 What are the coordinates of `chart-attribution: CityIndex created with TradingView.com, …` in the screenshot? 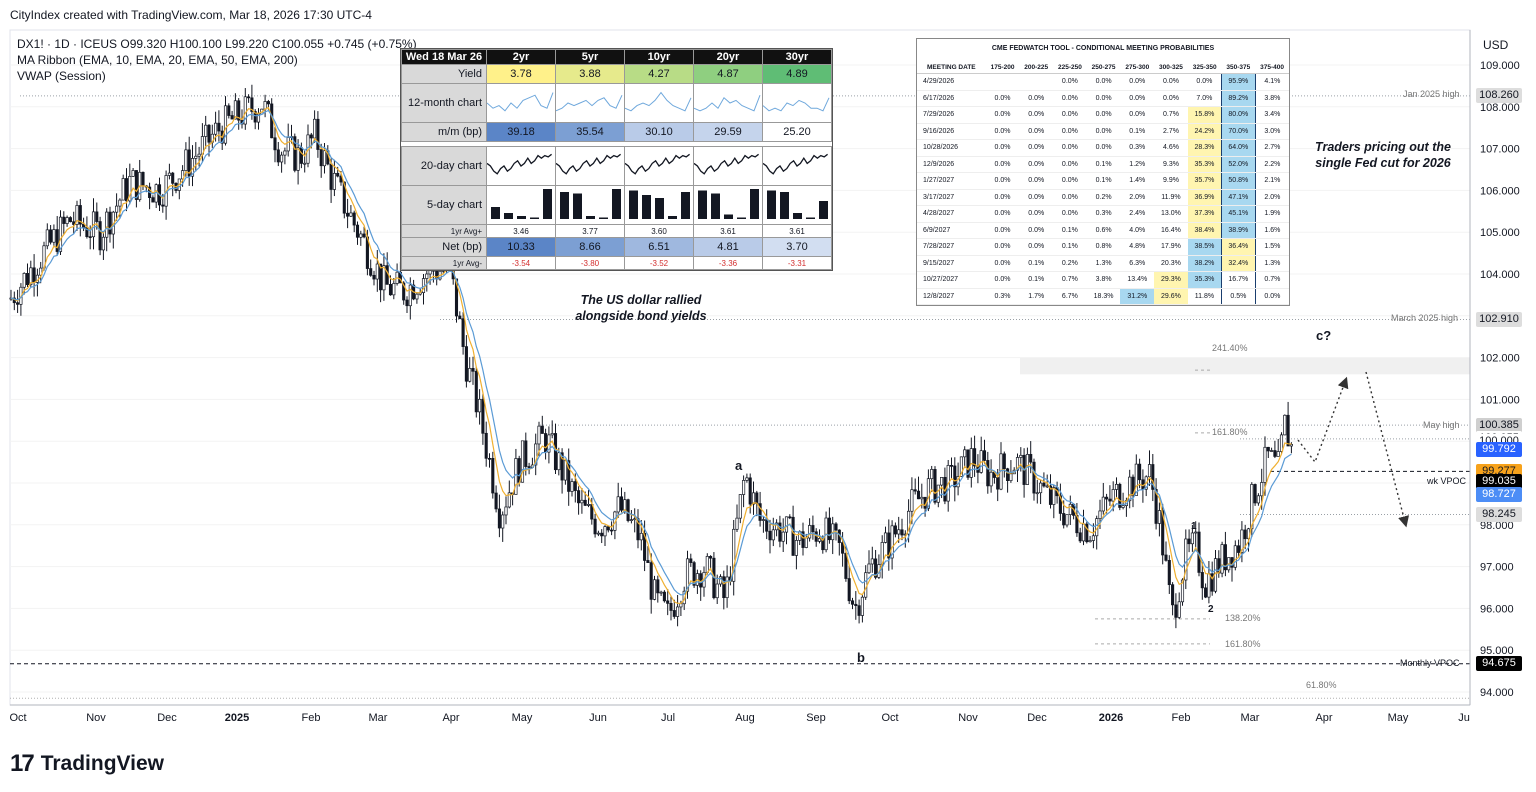 It's located at (191, 15).